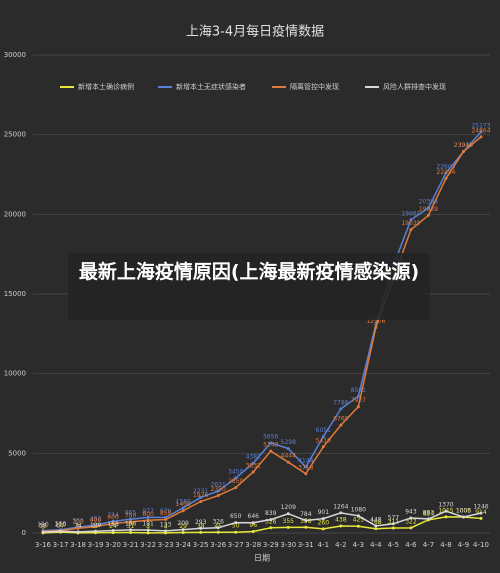 The width and height of the screenshot is (500, 573). Describe the element at coordinates (61, 545) in the screenshot. I see `x-tick-label: 3-17` at that location.